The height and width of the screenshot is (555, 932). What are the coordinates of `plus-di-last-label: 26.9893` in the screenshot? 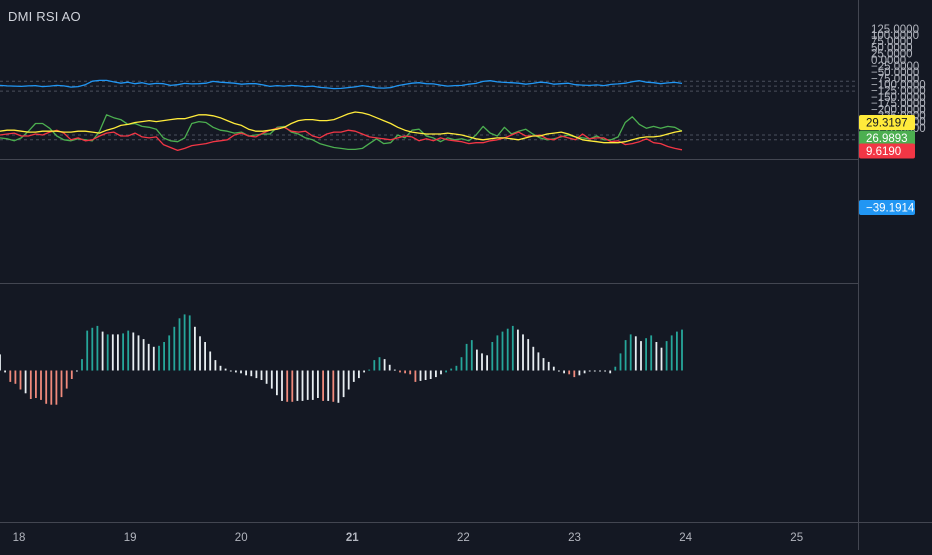 It's located at (887, 138).